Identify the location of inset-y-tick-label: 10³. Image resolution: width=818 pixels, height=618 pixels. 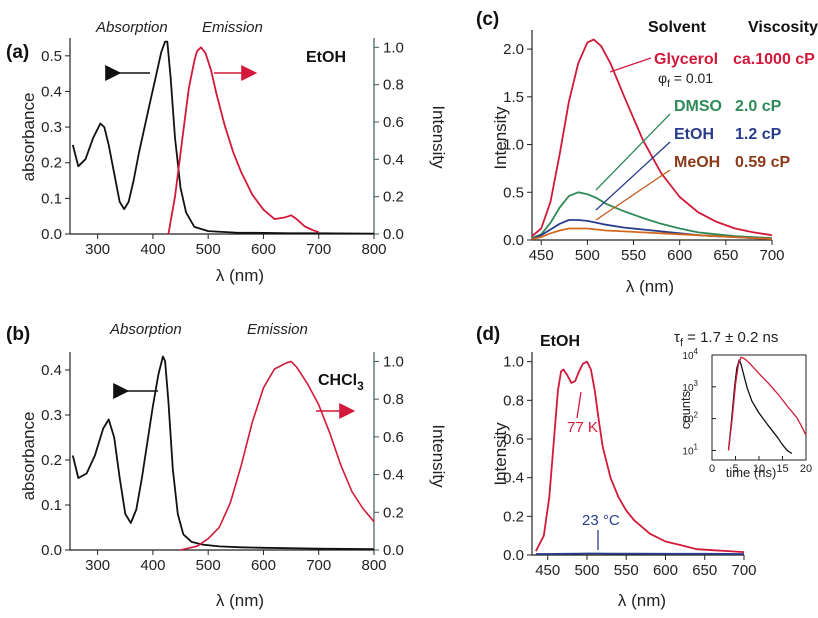
(690, 386).